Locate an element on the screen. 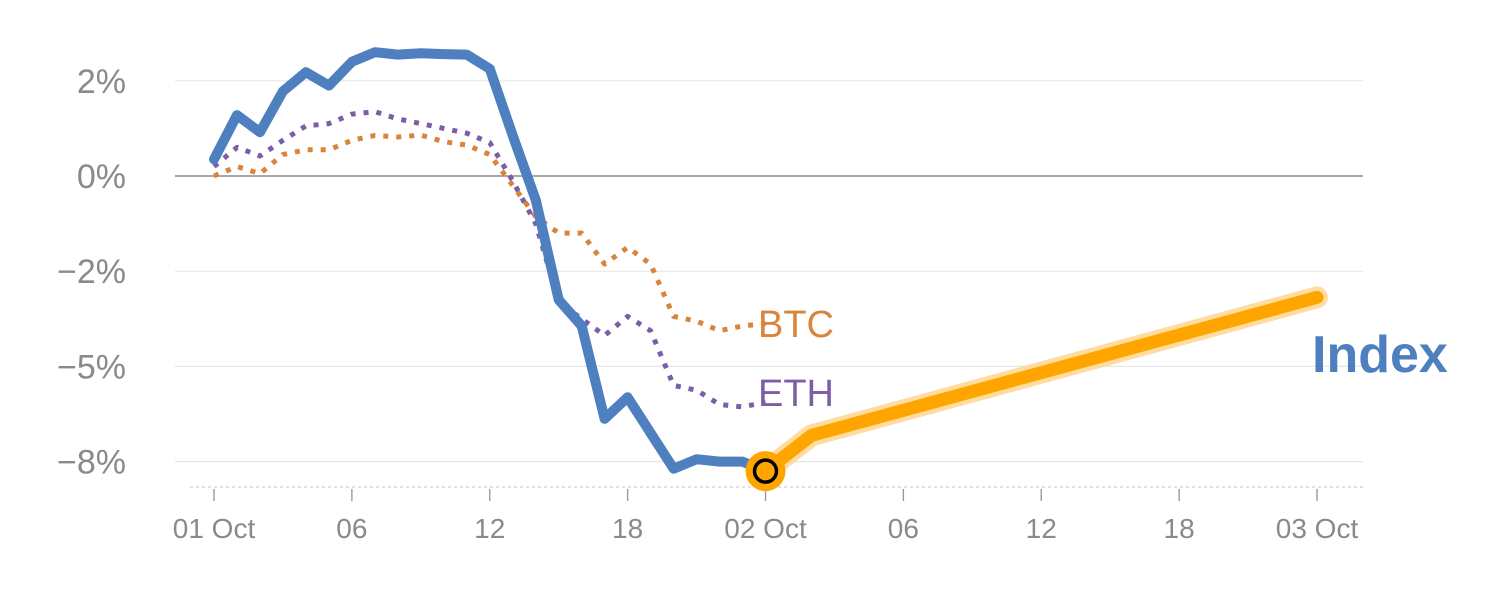  series-line-btc is located at coordinates (489, 233).